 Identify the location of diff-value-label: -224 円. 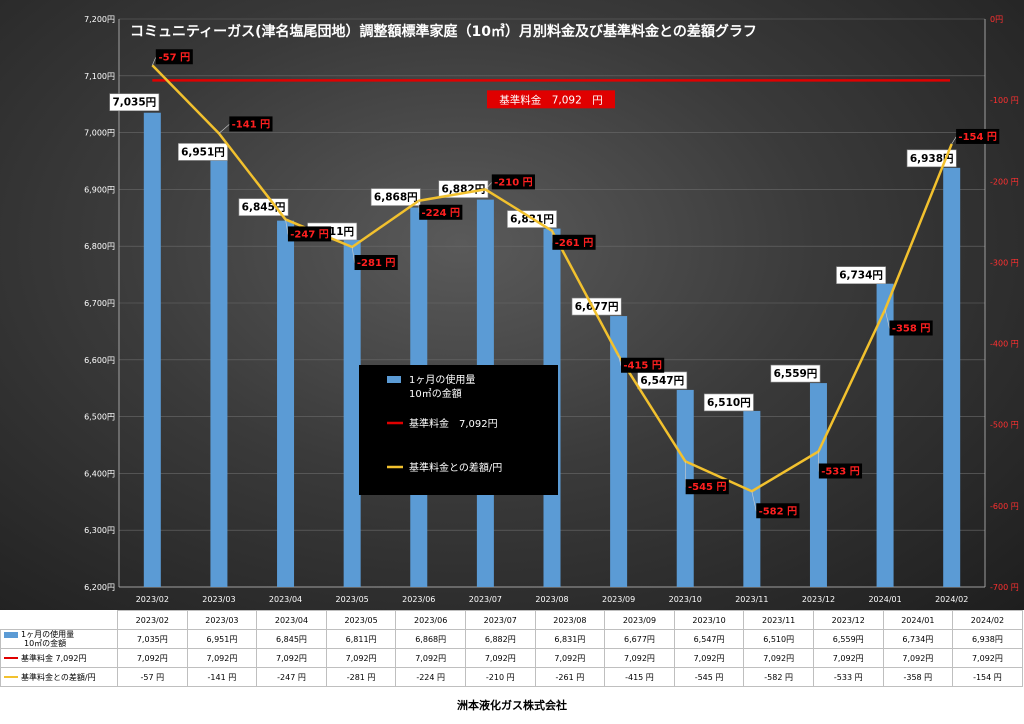
(441, 213).